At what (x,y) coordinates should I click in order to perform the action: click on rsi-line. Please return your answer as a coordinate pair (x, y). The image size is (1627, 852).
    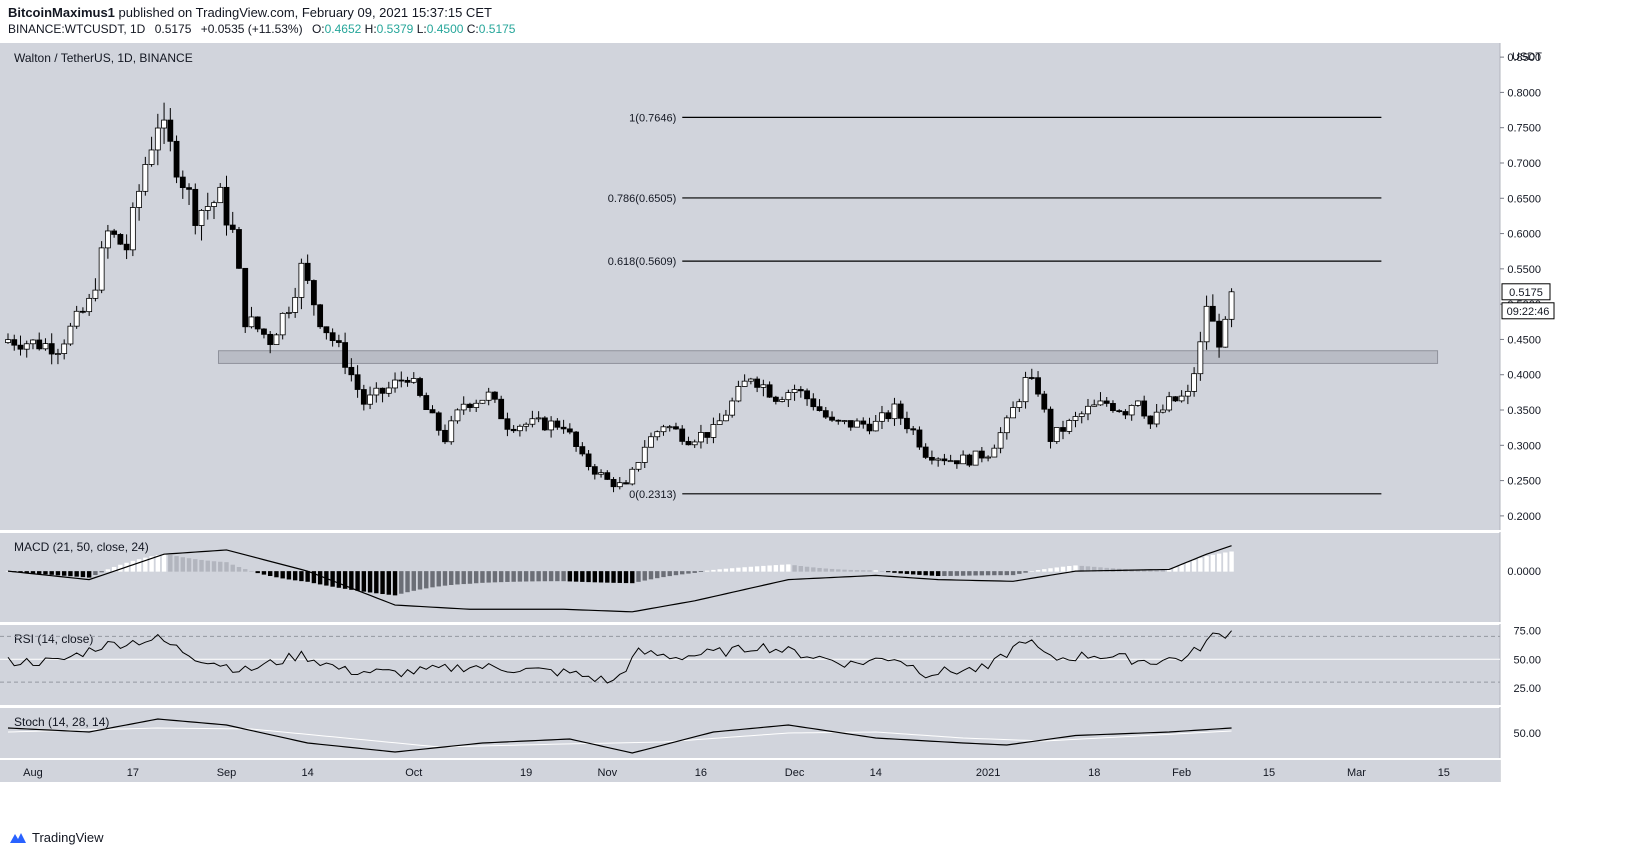
    Looking at the image, I should click on (619, 657).